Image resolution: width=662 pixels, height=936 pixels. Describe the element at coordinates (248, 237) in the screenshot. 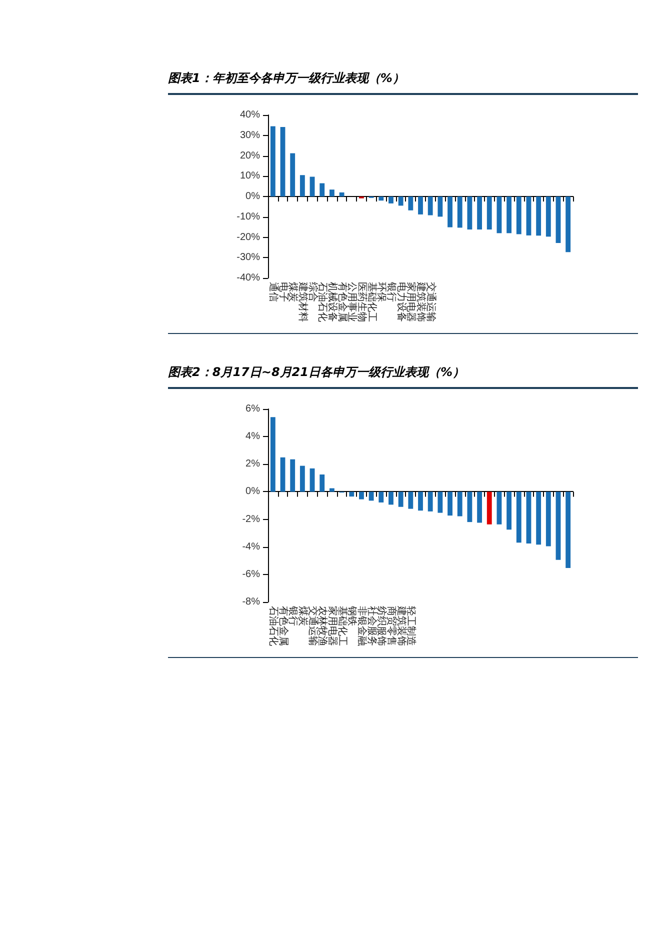

I see `y-tick-label: -20%` at that location.